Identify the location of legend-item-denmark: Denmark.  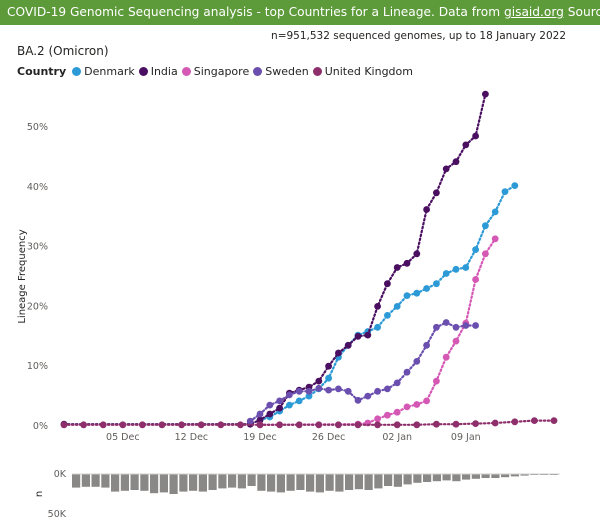
(103, 71).